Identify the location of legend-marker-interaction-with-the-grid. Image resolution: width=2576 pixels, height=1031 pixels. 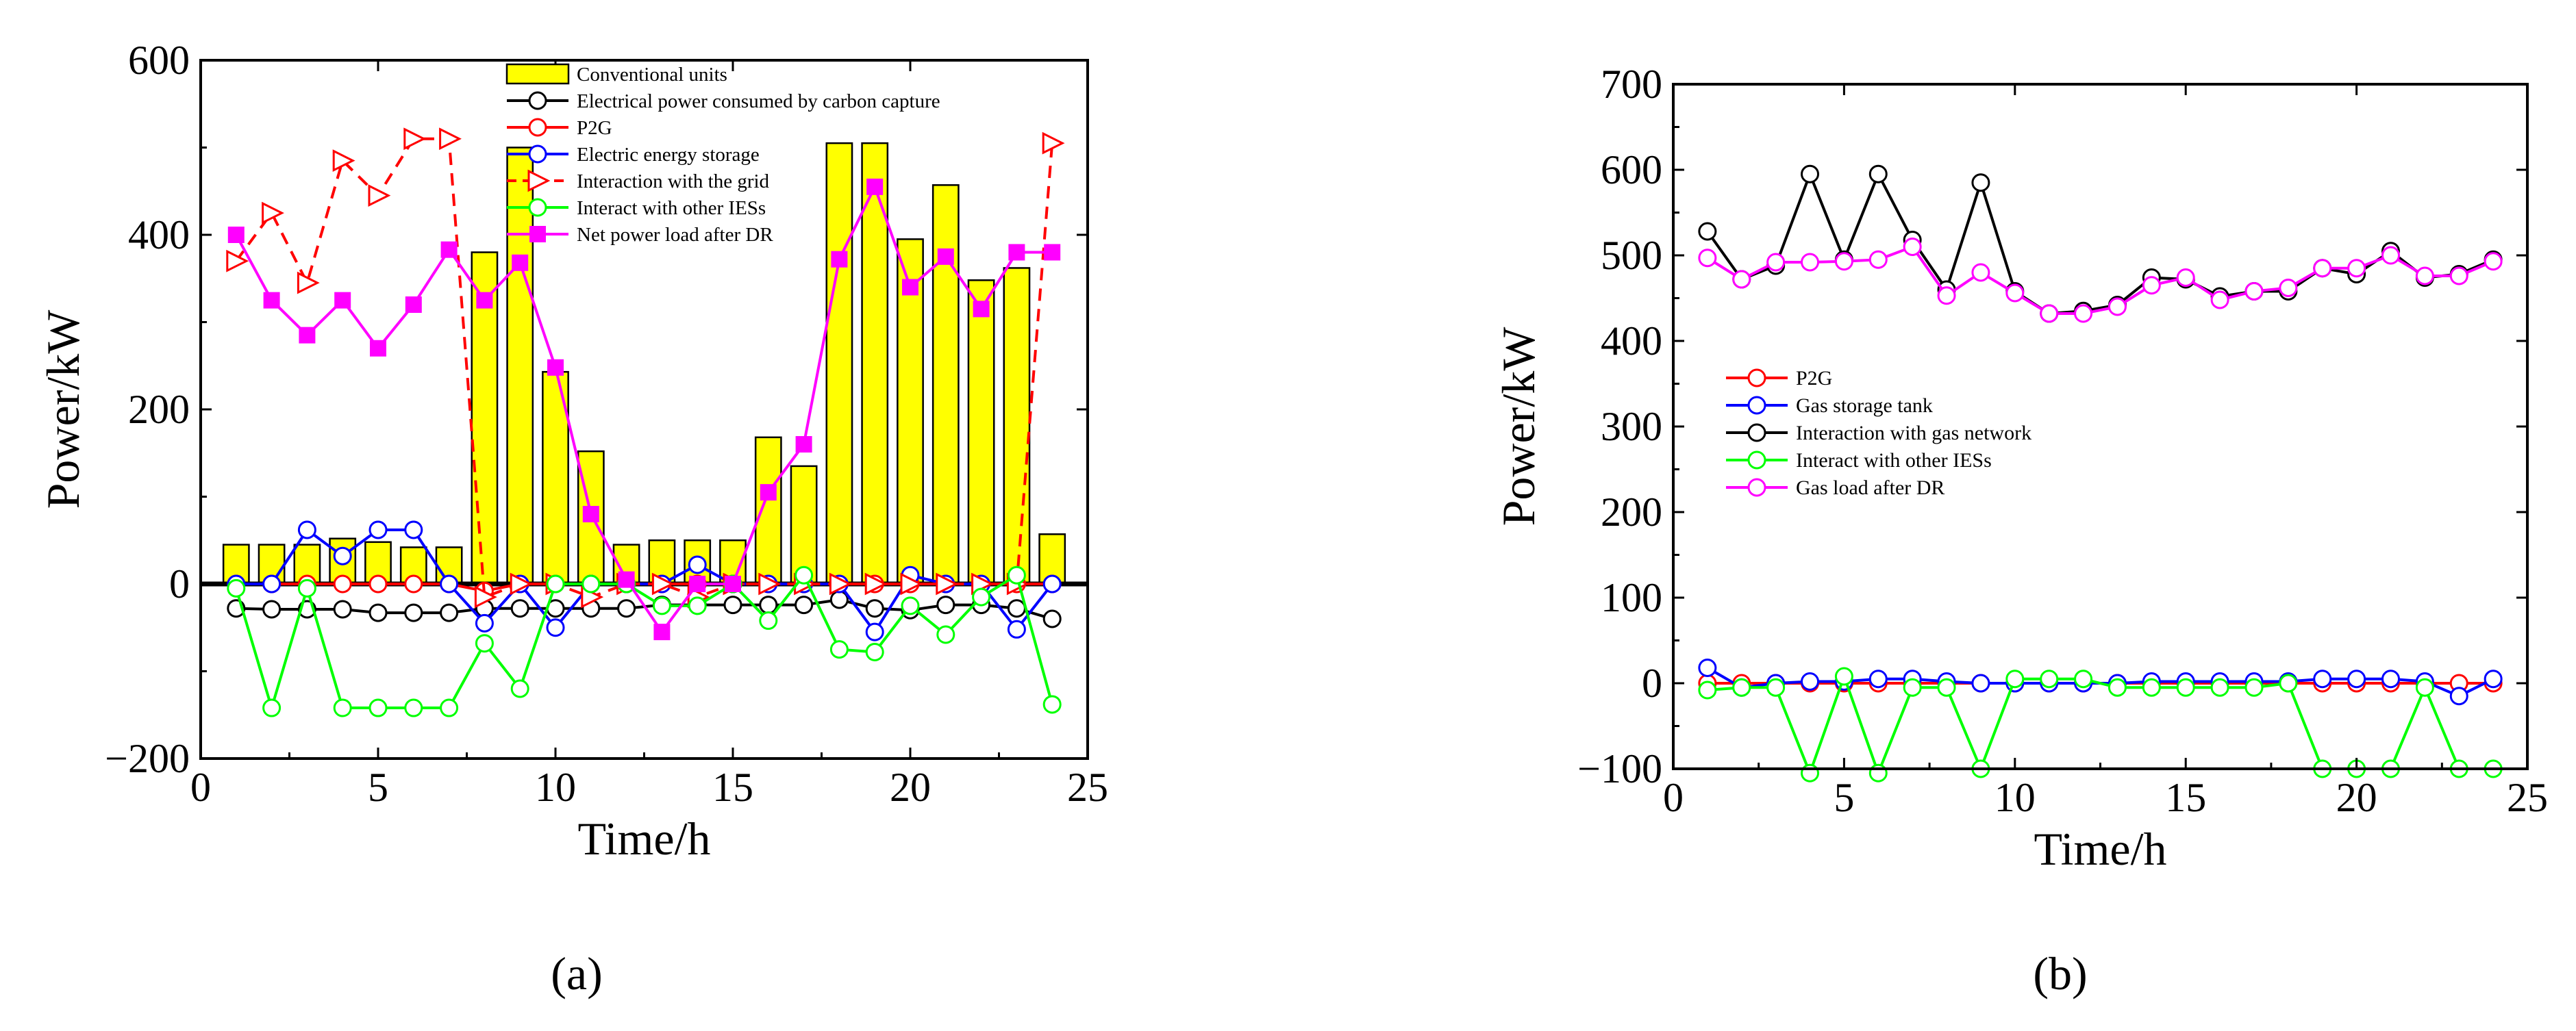
(539, 180).